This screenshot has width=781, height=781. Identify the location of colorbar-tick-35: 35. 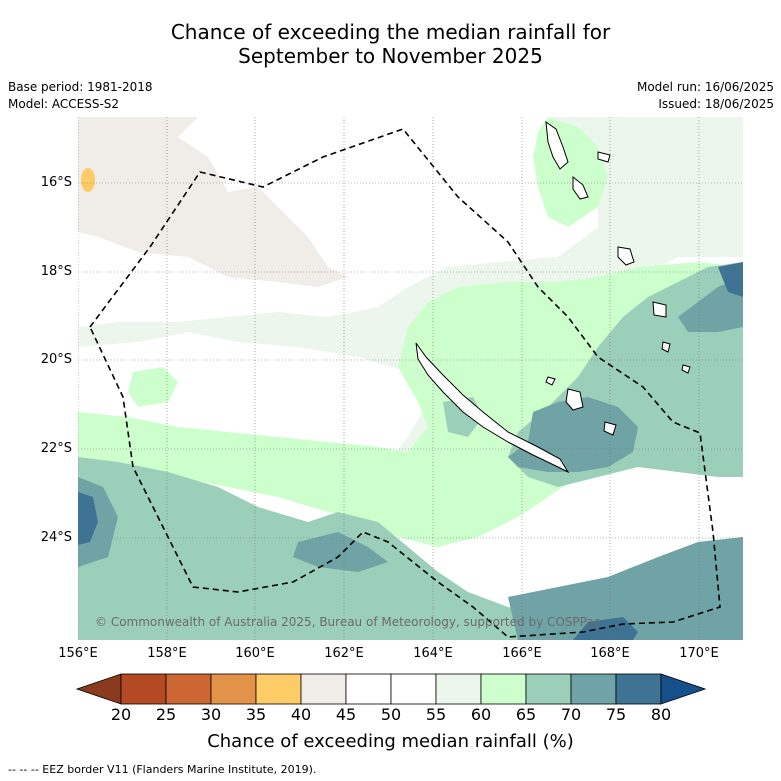
(256, 714).